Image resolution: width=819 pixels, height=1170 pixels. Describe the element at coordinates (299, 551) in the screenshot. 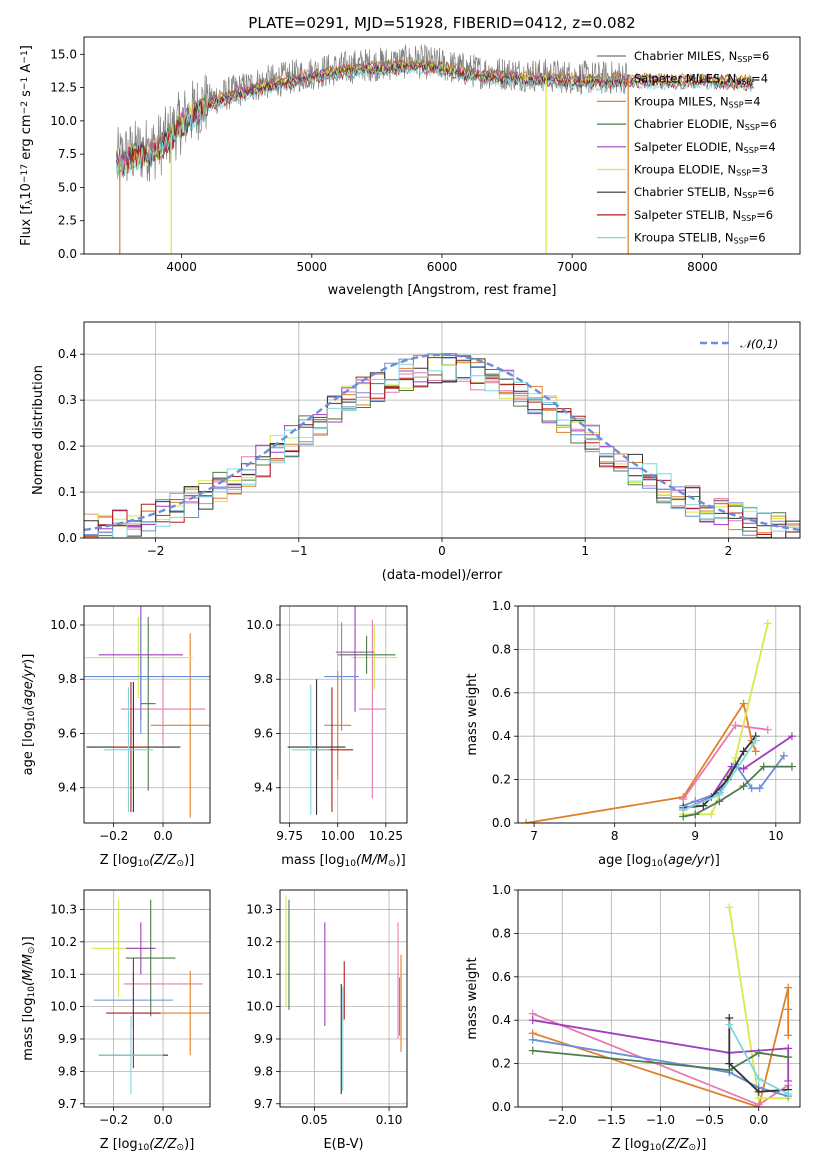

I see `x-tick-label: −1` at that location.